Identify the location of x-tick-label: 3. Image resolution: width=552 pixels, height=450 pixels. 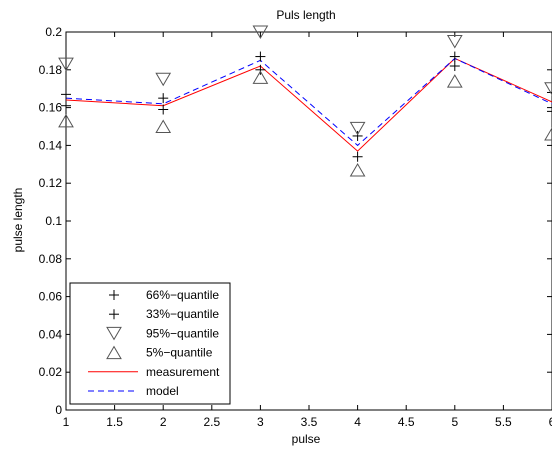
(260, 422).